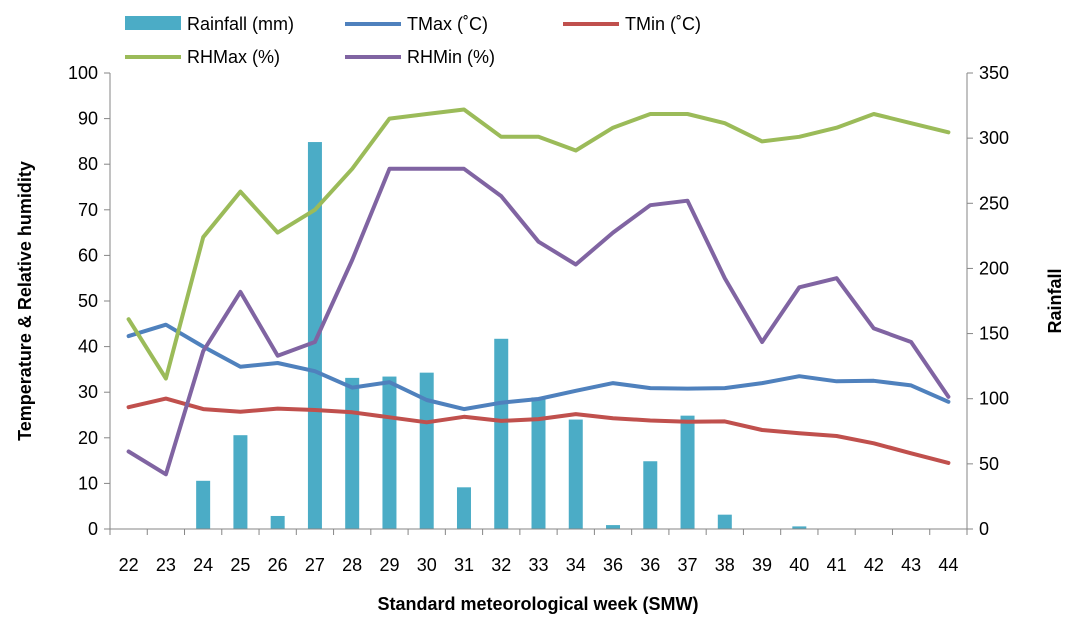  What do you see at coordinates (203, 565) in the screenshot?
I see `x-tick-label: 24` at bounding box center [203, 565].